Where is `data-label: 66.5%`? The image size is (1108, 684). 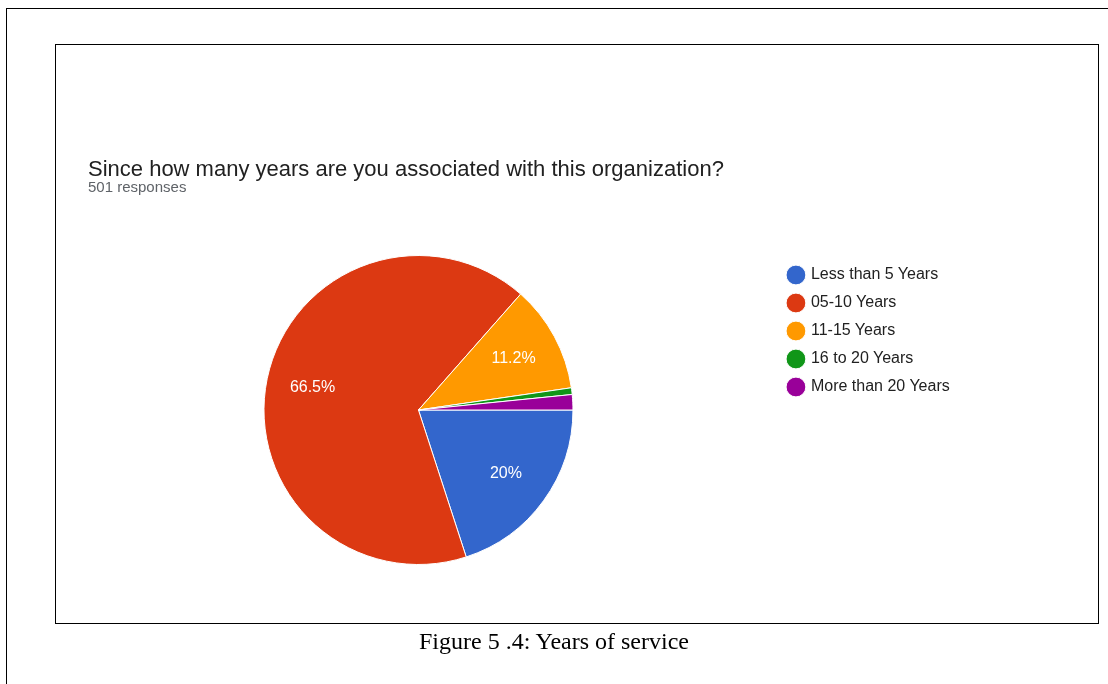 data-label: 66.5% is located at coordinates (312, 387).